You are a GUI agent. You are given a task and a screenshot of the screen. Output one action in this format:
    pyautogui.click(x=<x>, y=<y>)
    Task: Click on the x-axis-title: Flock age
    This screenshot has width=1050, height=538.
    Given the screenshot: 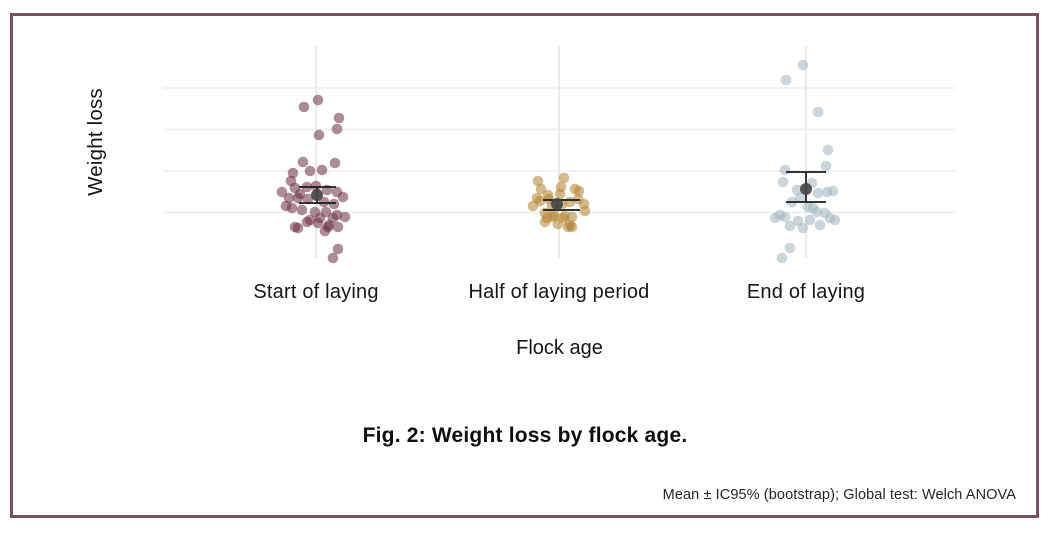 What is the action you would take?
    pyautogui.click(x=559, y=348)
    